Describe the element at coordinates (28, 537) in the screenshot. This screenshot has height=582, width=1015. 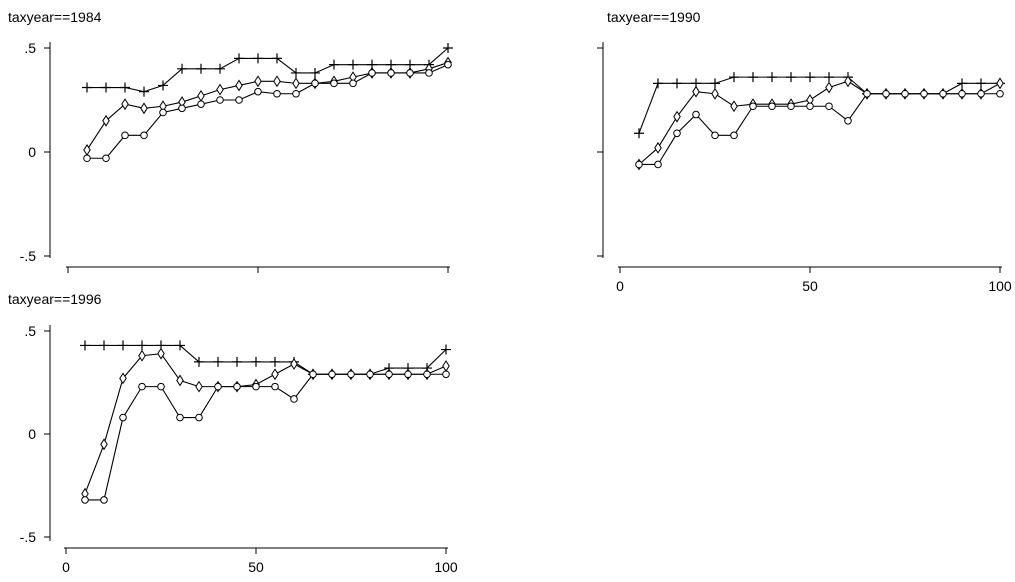
I see `y-tick-label: -.5` at that location.